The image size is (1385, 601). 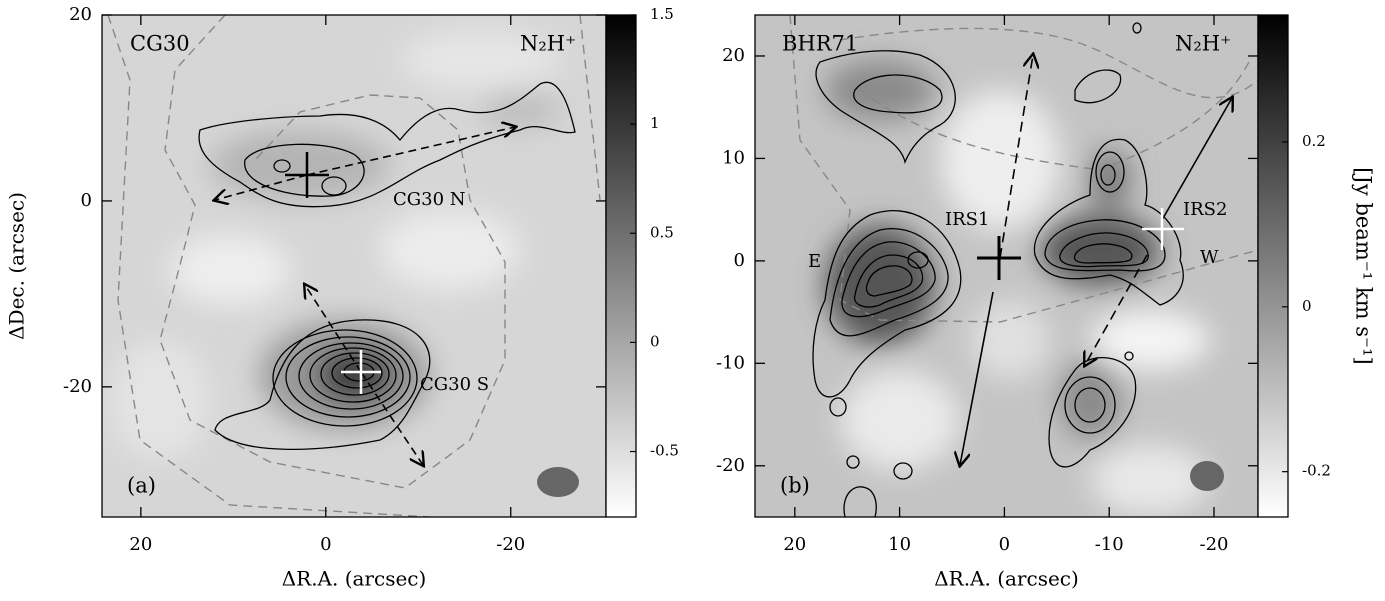 What do you see at coordinates (662, 14) in the screenshot?
I see `colorbar-tick-label: 1.5` at bounding box center [662, 14].